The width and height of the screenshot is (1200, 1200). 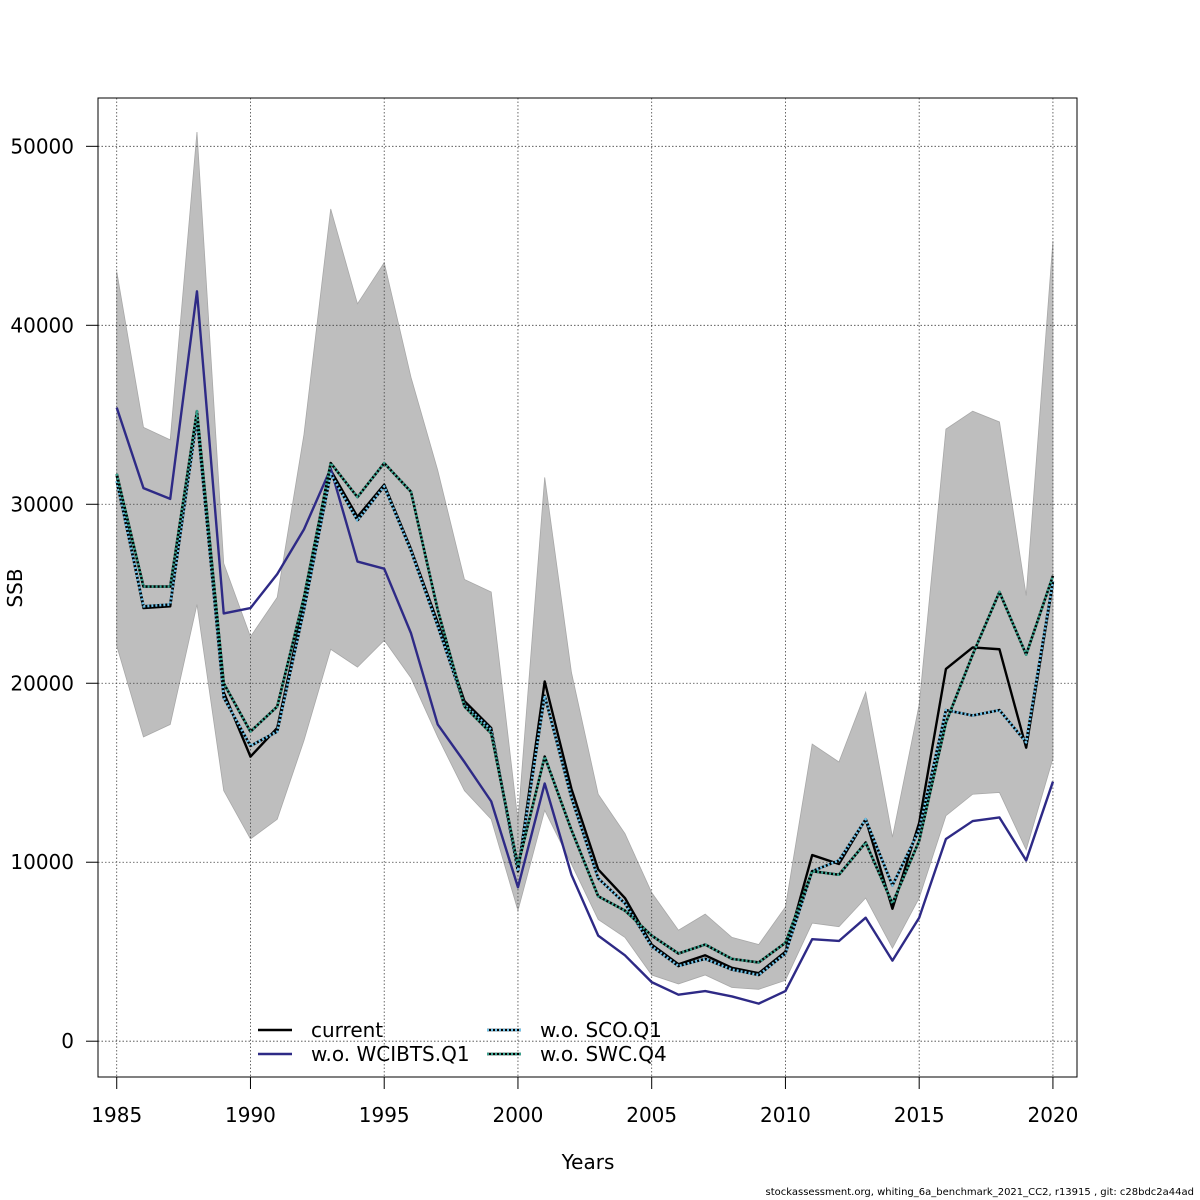 What do you see at coordinates (651, 1115) in the screenshot?
I see `x-tick-label-2005: 2005` at bounding box center [651, 1115].